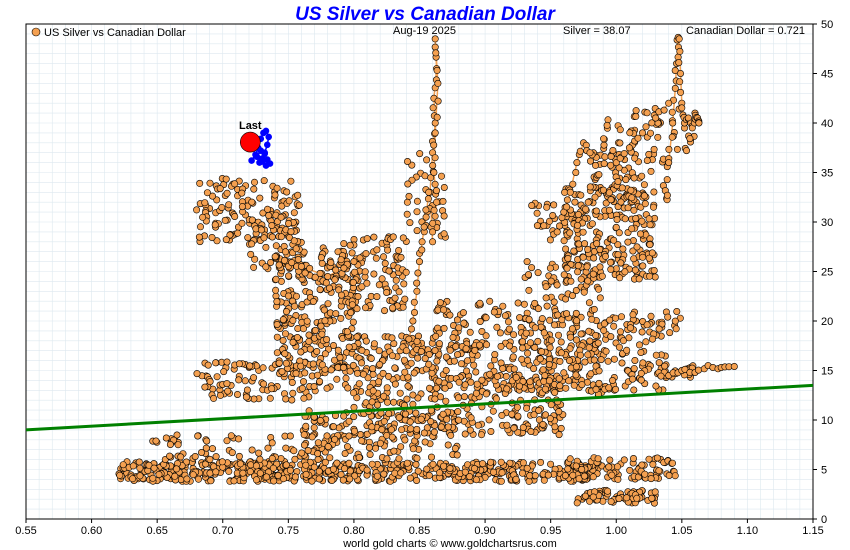  I want to click on x-tick-label: 0.70, so click(222, 531).